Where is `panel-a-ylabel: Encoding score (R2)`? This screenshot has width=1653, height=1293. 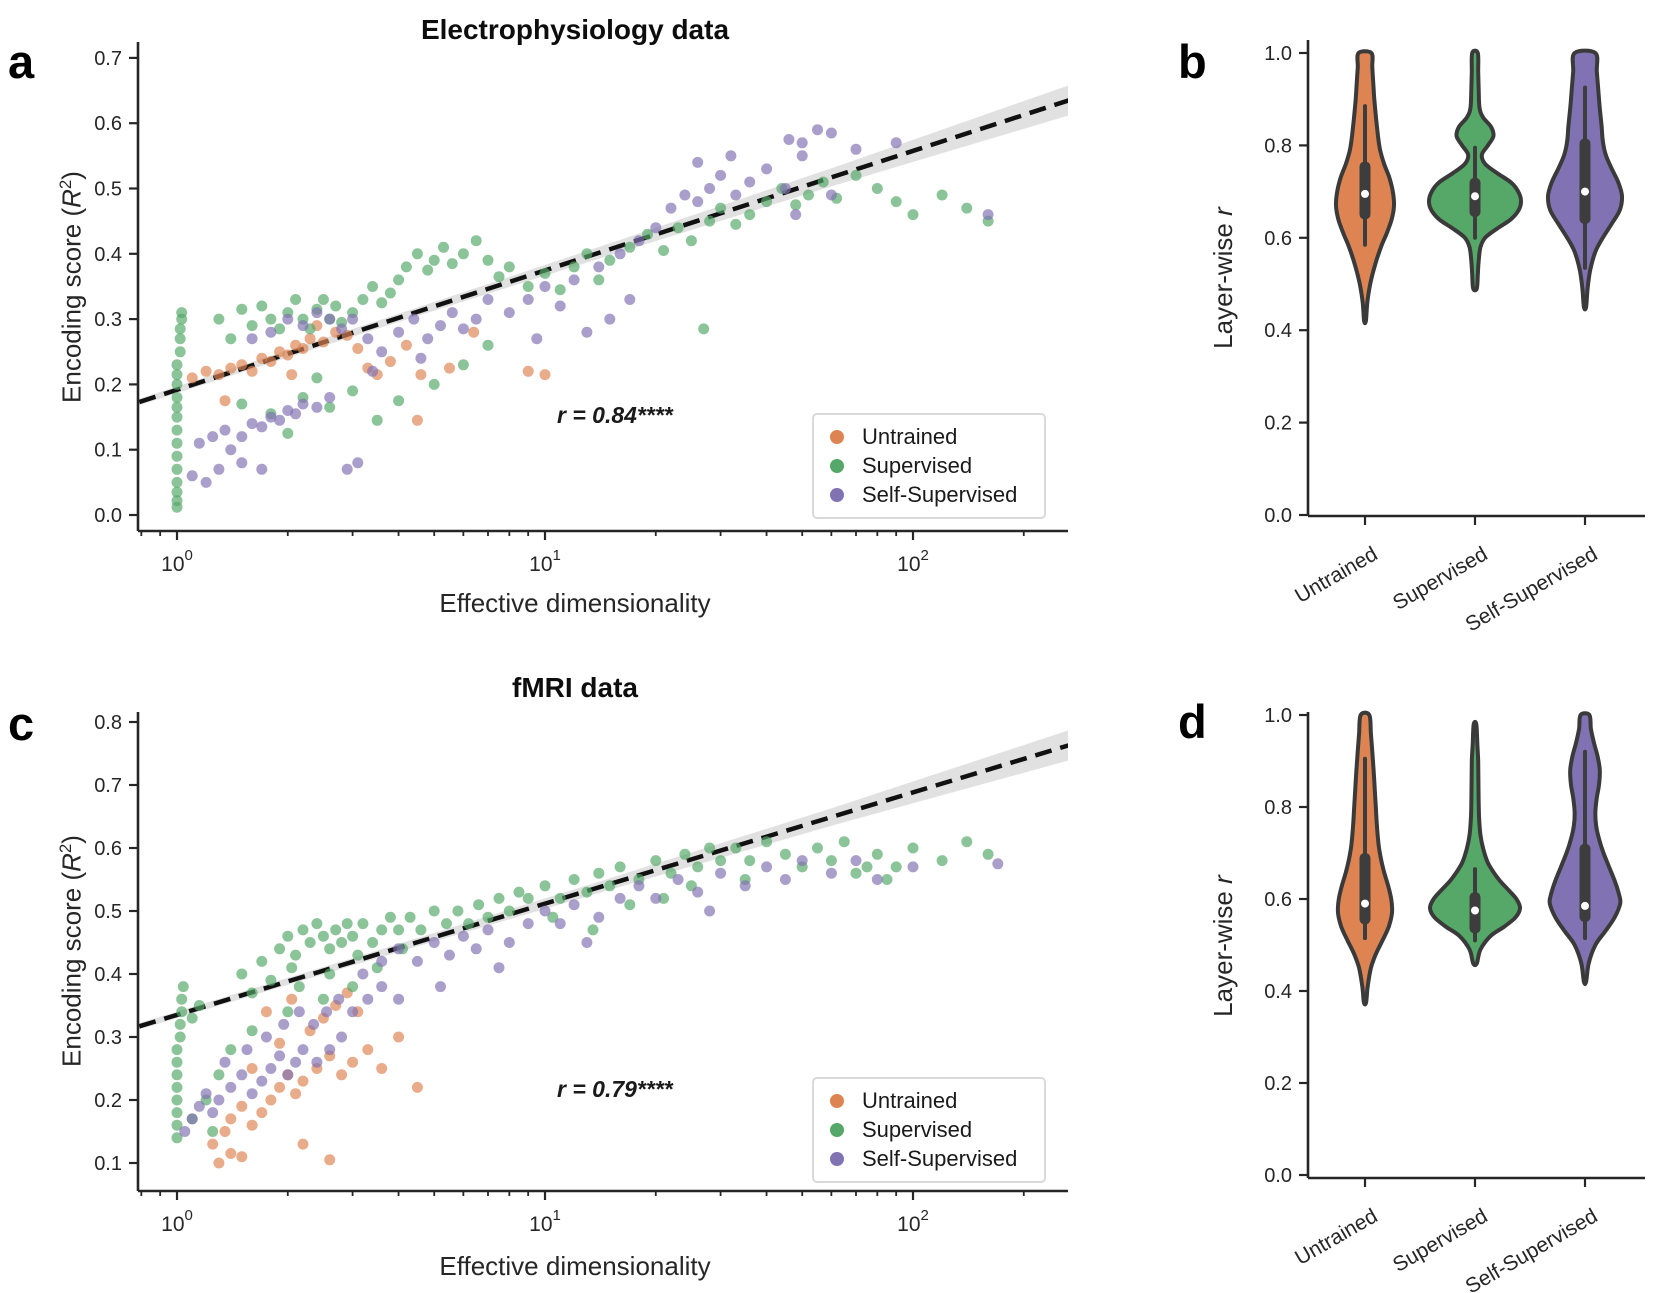 panel-a-ylabel: Encoding score (R2) is located at coordinates (71, 287).